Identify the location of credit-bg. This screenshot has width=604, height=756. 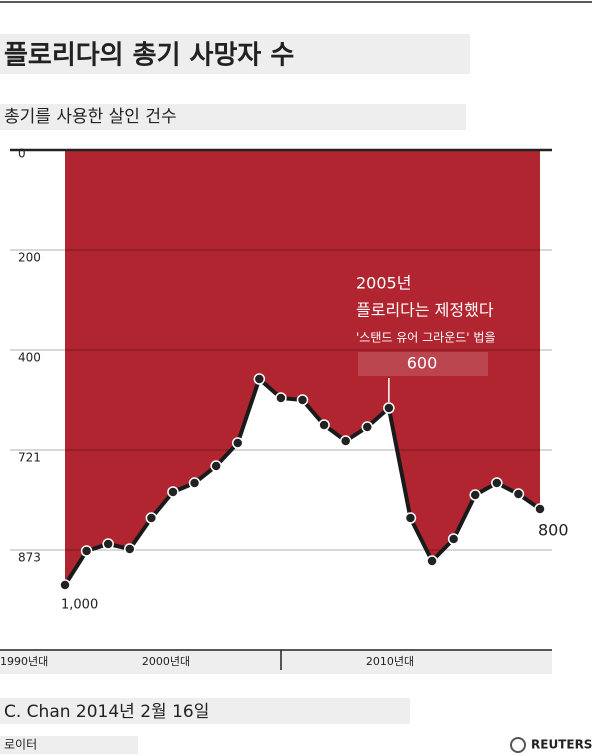
(205, 711).